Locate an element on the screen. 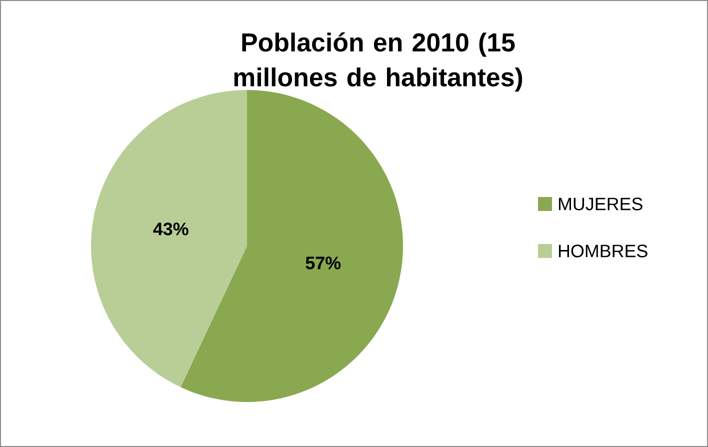 This screenshot has height=447, width=708. data-label: 57% is located at coordinates (323, 263).